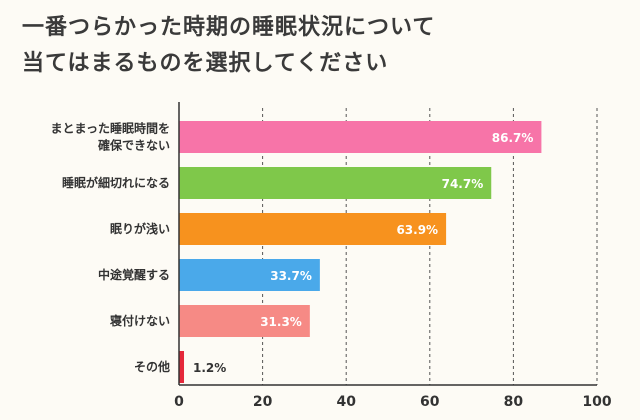 This screenshot has height=420, width=640. Describe the element at coordinates (430, 402) in the screenshot. I see `x-tick-label-60: 60` at that location.